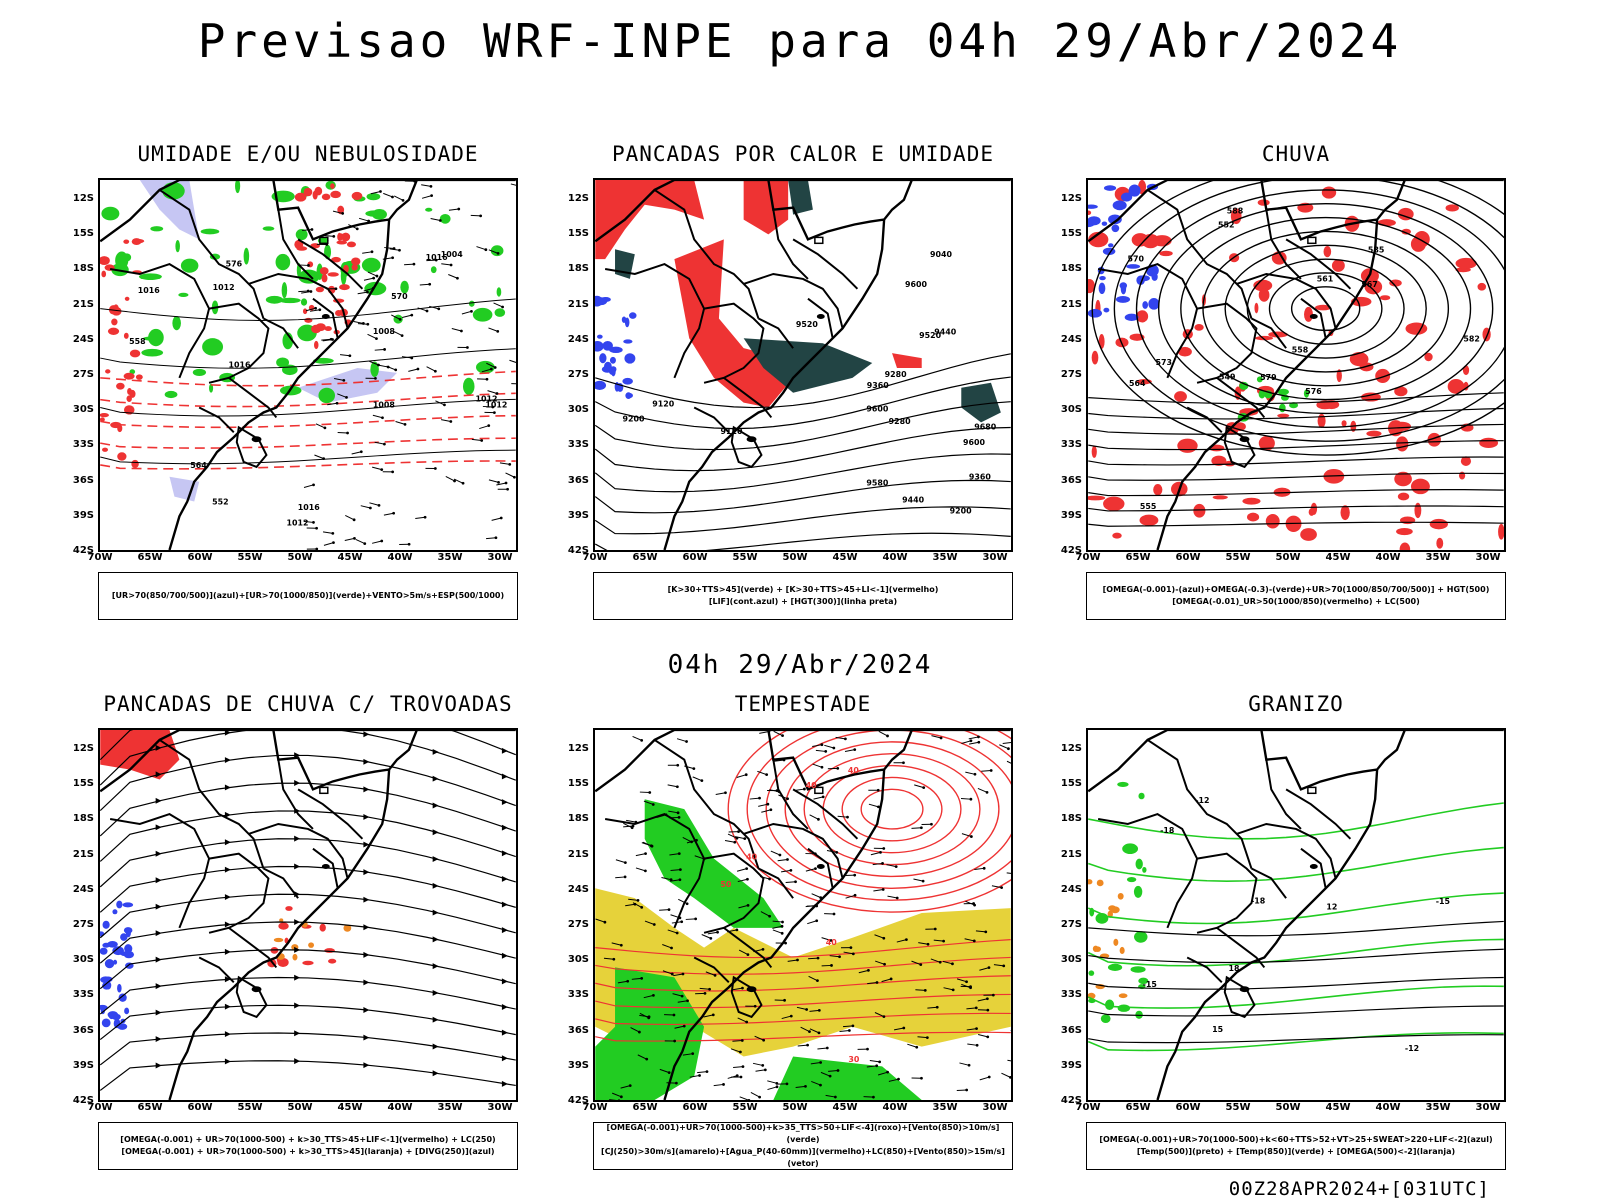 This screenshot has width=1600, height=1200. Describe the element at coordinates (117, 965) in the screenshot. I see `divergence-area` at that location.